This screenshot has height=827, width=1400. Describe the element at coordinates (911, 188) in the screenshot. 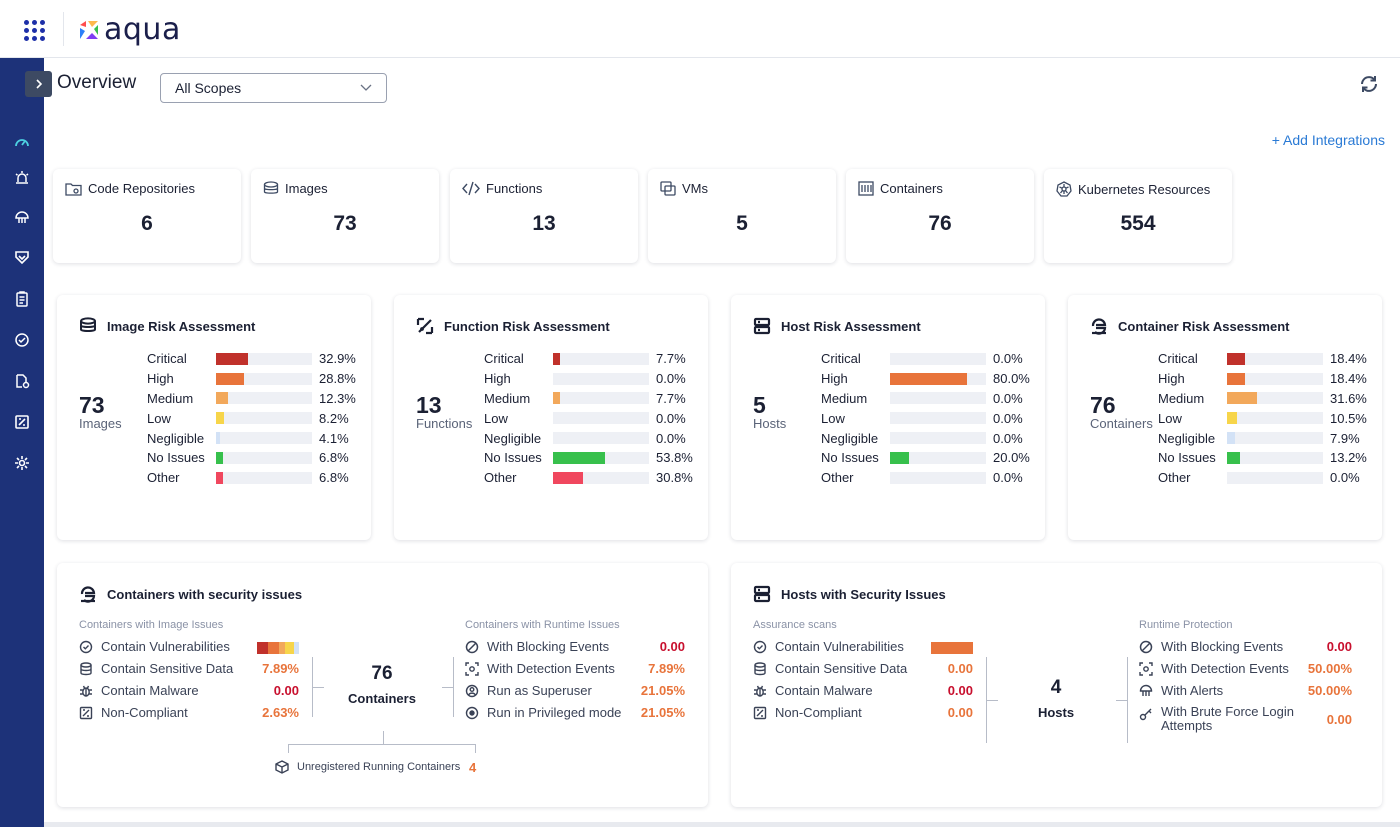

I see `stat-label: Containers` at that location.